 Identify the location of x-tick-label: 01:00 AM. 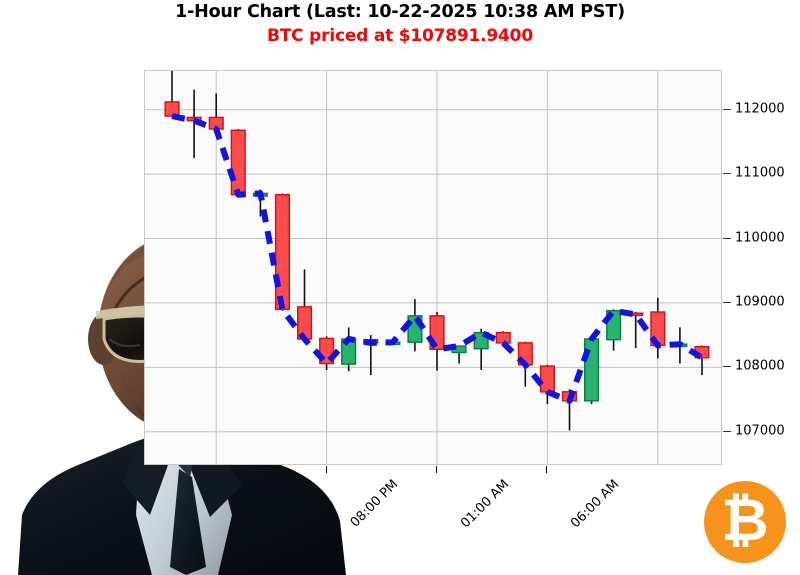
(485, 504).